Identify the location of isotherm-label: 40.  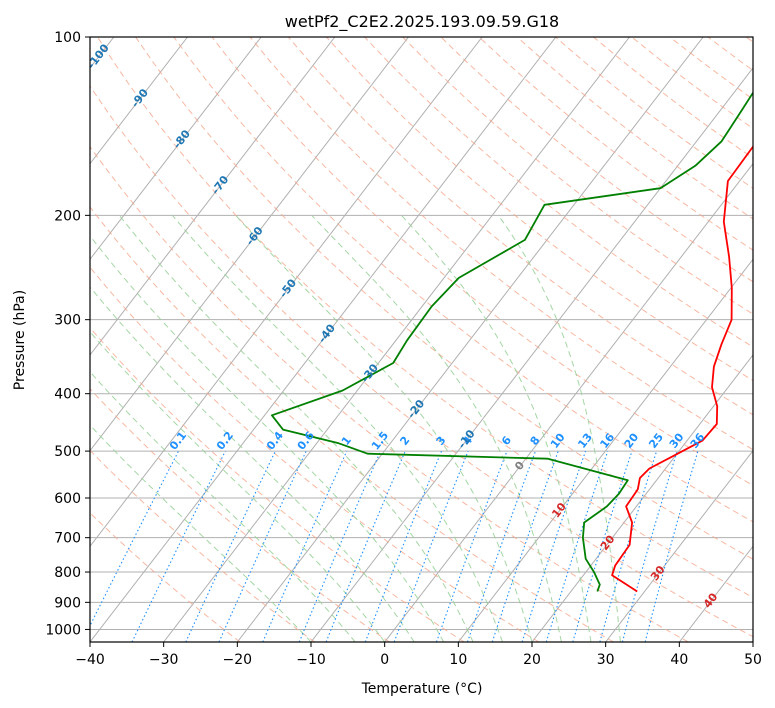
(711, 600).